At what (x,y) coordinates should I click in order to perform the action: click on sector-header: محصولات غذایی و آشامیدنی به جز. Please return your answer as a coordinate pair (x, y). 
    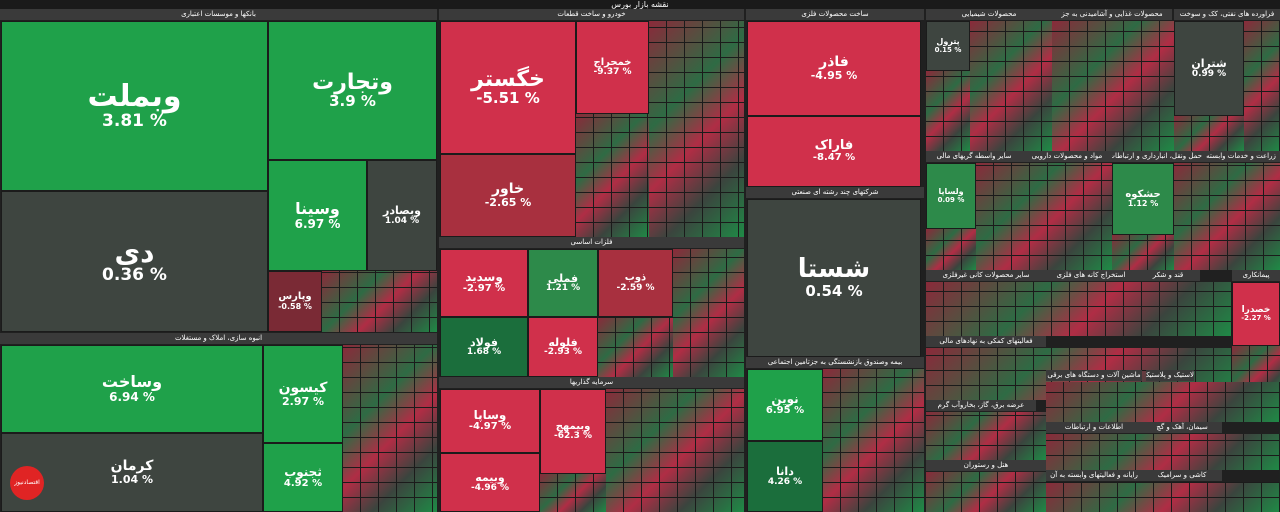
    Looking at the image, I should click on (1112, 14).